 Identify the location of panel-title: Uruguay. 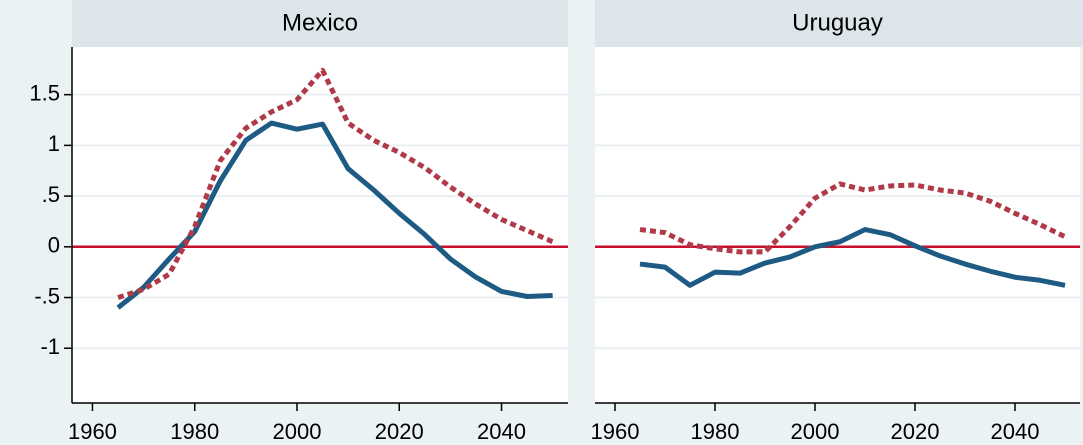
(837, 22).